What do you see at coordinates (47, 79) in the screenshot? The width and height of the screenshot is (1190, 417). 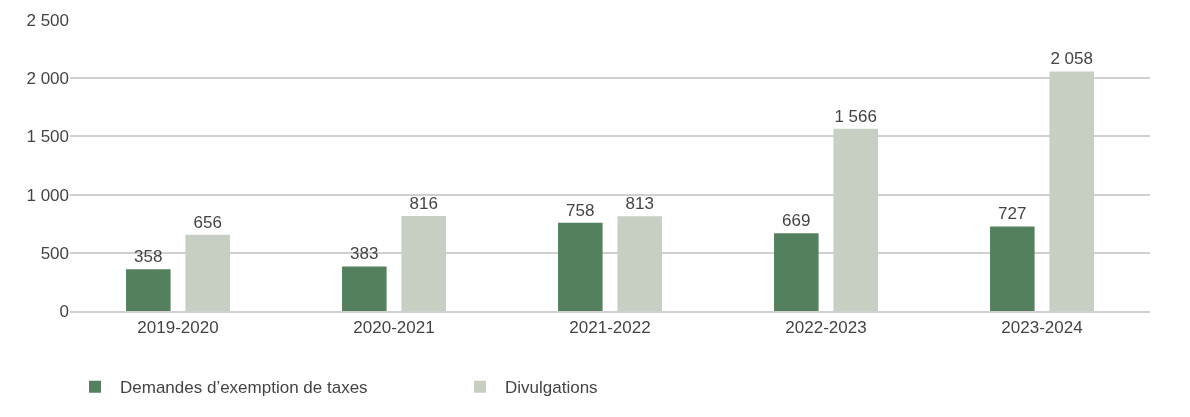 I see `y-tick-label: 2 000` at bounding box center [47, 79].